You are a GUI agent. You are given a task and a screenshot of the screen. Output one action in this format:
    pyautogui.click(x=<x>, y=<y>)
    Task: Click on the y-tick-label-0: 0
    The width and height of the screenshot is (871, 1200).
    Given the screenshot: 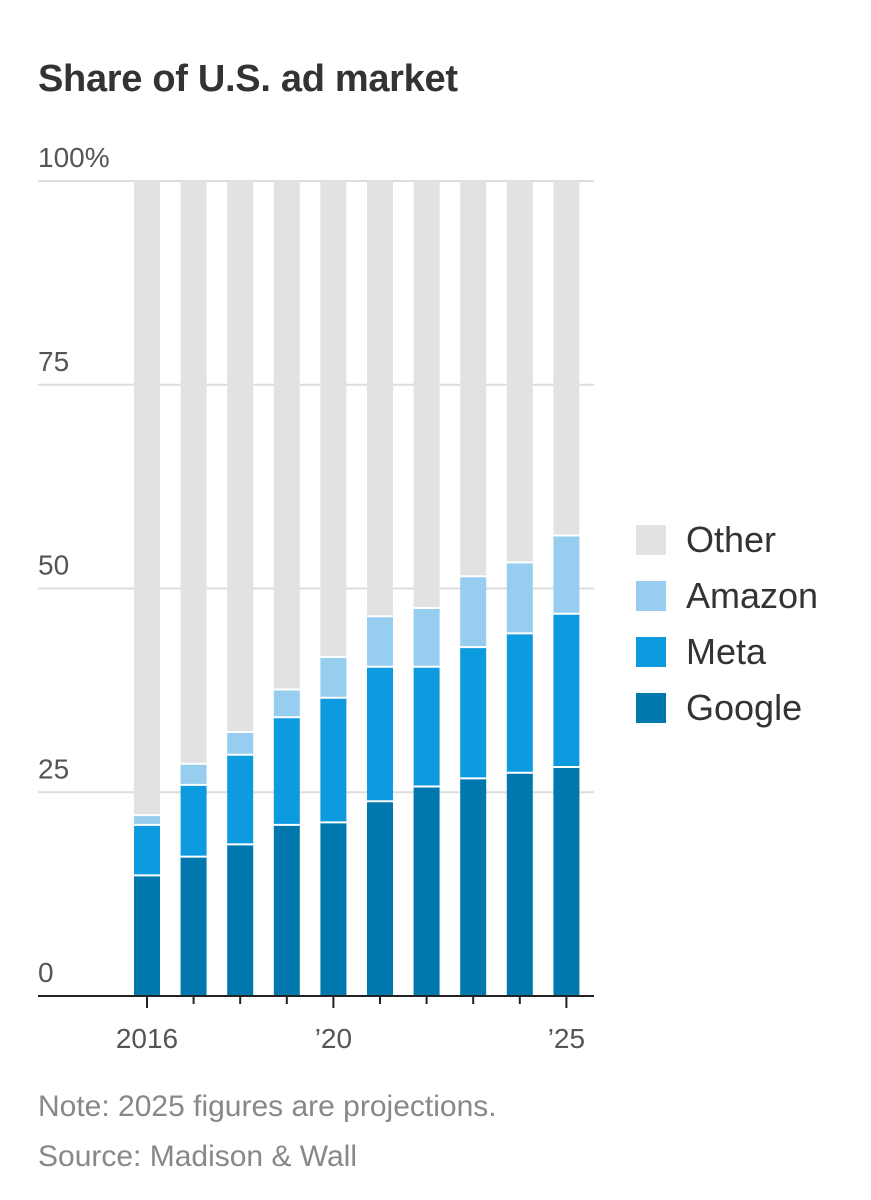 What is the action you would take?
    pyautogui.click(x=46, y=972)
    